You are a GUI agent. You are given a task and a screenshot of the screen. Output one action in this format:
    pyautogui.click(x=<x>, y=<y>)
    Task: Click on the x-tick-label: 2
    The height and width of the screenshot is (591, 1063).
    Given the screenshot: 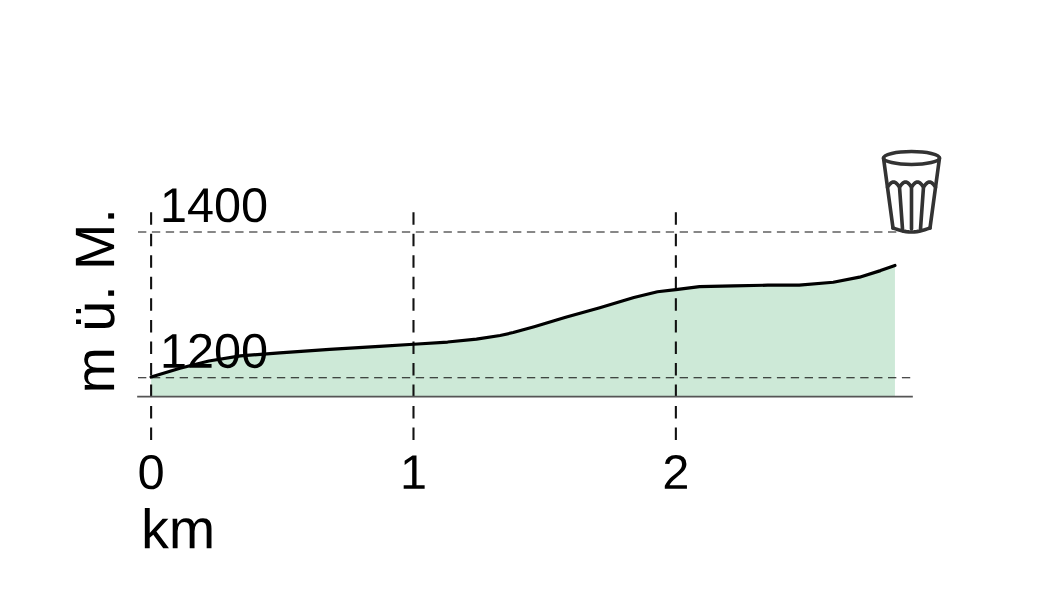 What is the action you would take?
    pyautogui.click(x=675, y=471)
    